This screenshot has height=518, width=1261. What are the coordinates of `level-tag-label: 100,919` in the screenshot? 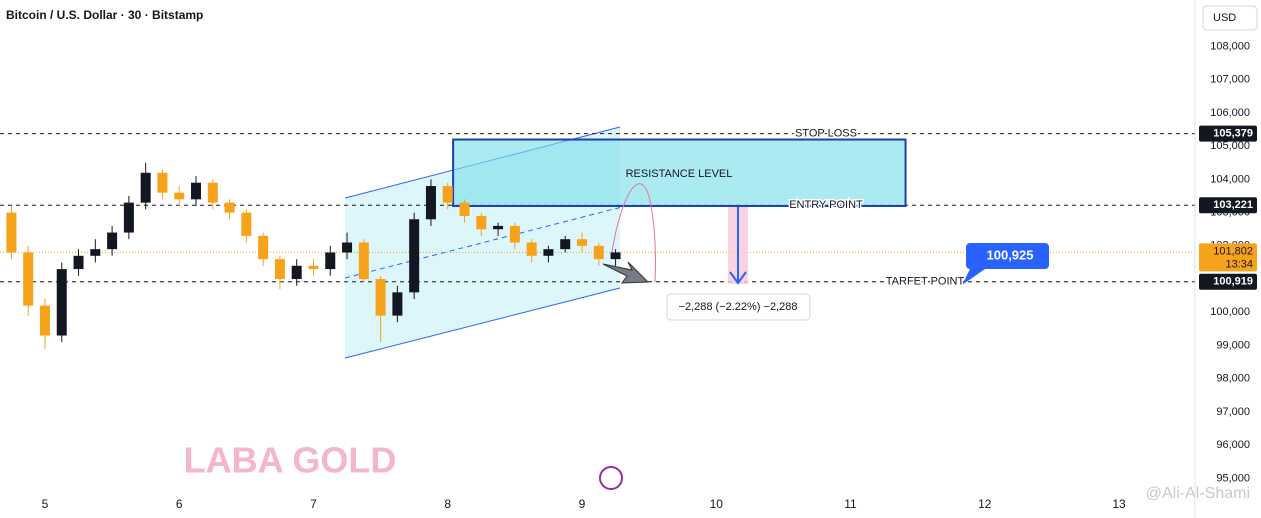 It's located at (1233, 282).